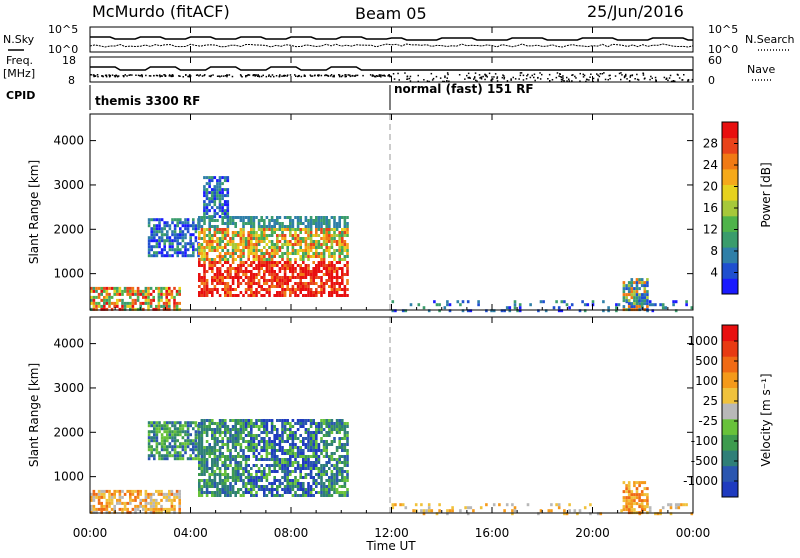 This screenshot has width=800, height=558. I want to click on nave-tick-bottom: 0, so click(711, 80).